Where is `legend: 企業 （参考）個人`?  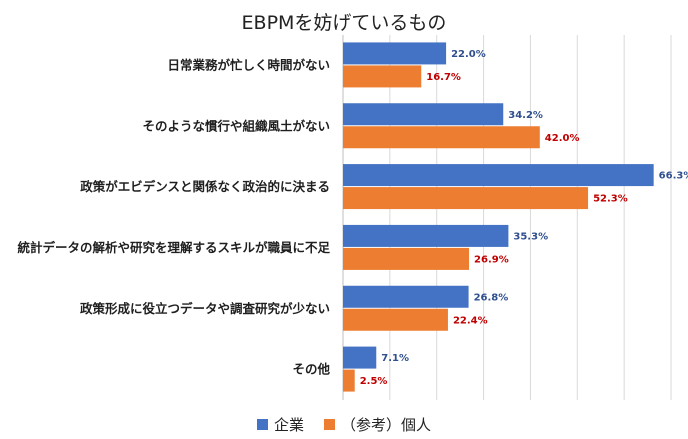 legend: 企業 （参考）個人 is located at coordinates (344, 424).